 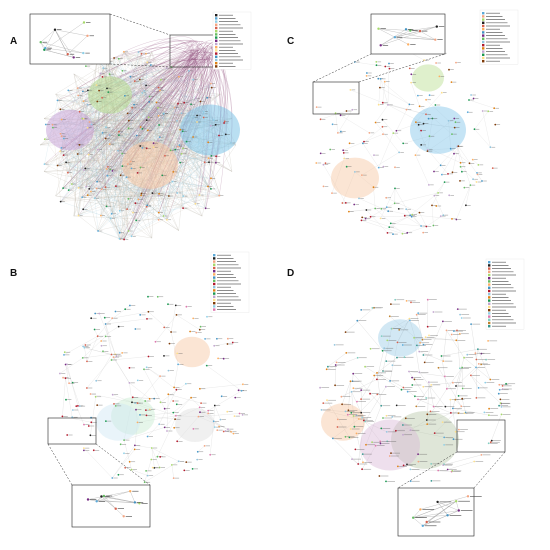 What do you see at coordinates (451, 478) in the screenshot?
I see `panel-d-zoom-inset` at bounding box center [451, 478].